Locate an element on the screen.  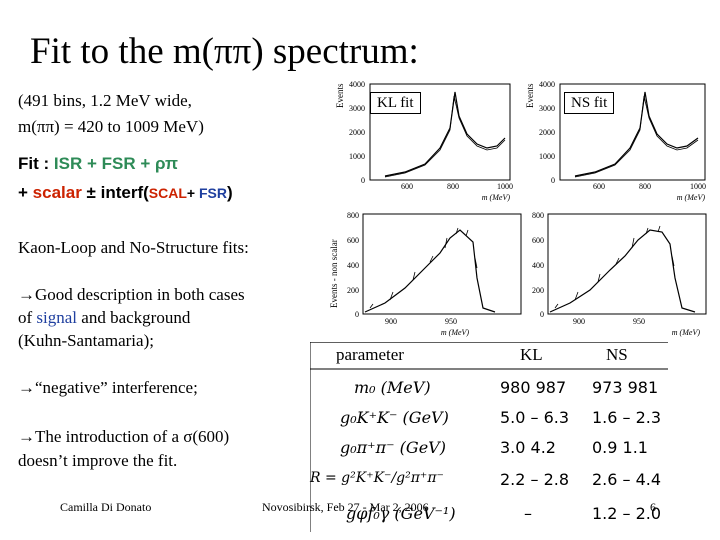
plot-ns-ytick: 4000 is located at coordinates (547, 84).